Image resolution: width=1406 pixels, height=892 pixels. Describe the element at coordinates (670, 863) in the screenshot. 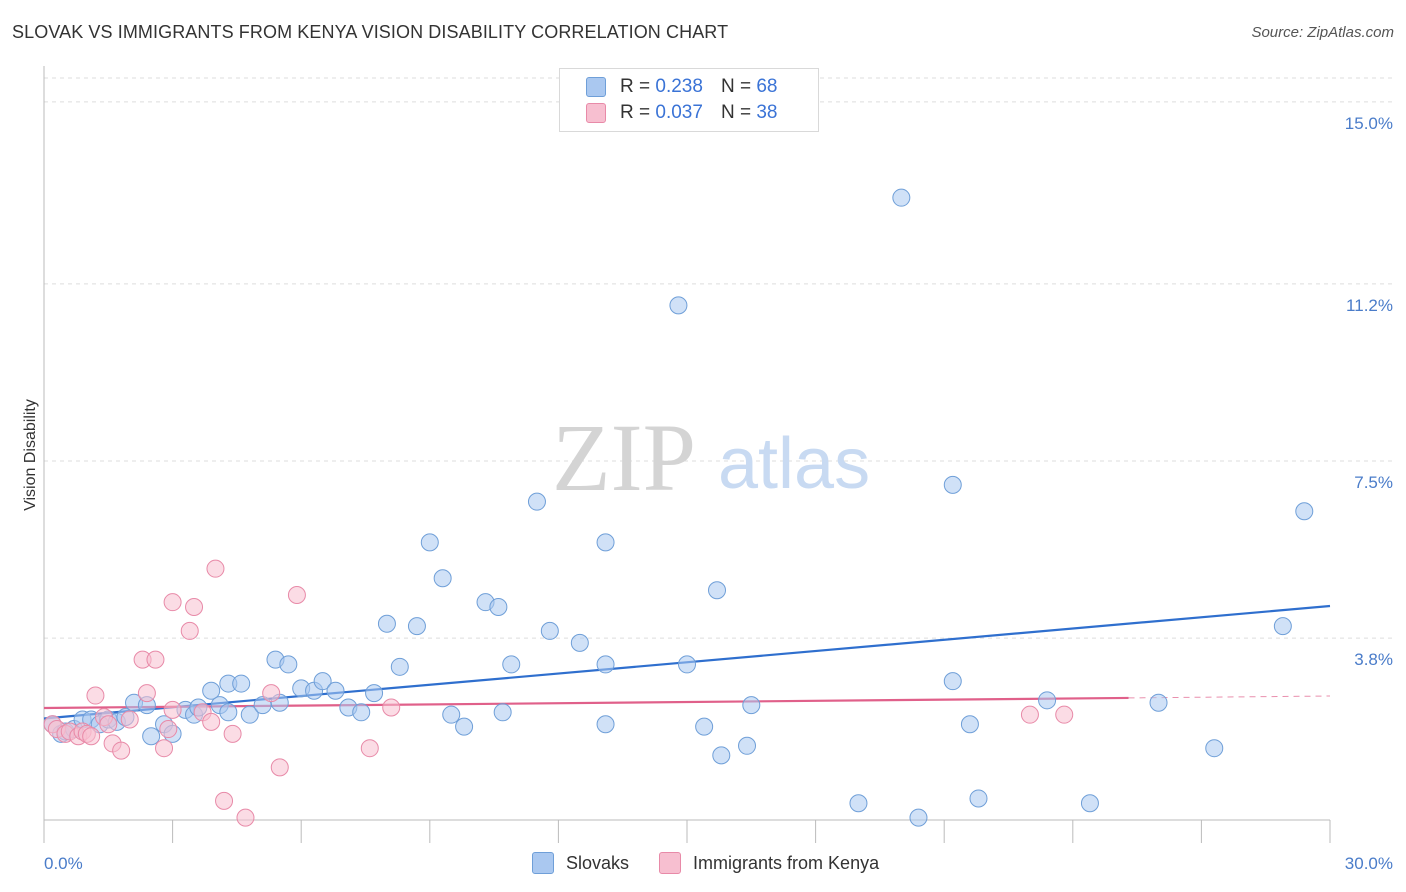

I see `series-swatch-pink` at that location.